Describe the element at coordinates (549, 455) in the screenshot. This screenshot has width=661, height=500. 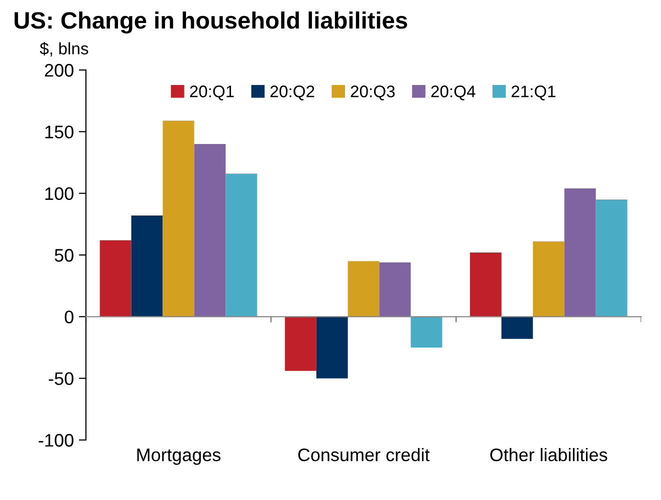
I see `x-tick-label: Other liabilities` at that location.